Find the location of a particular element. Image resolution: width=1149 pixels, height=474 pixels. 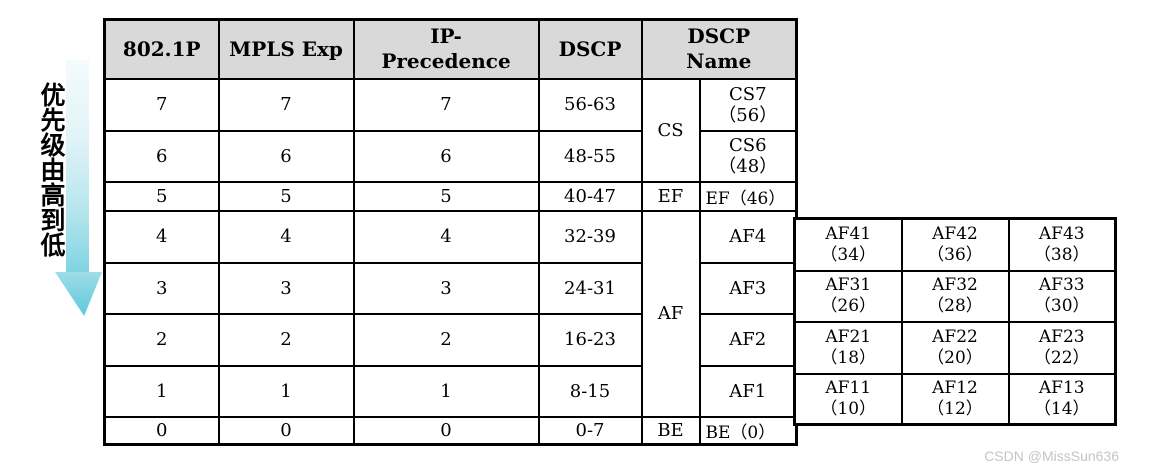

cell-dscp-name-cs7: CS7 （56） is located at coordinates (748, 104).